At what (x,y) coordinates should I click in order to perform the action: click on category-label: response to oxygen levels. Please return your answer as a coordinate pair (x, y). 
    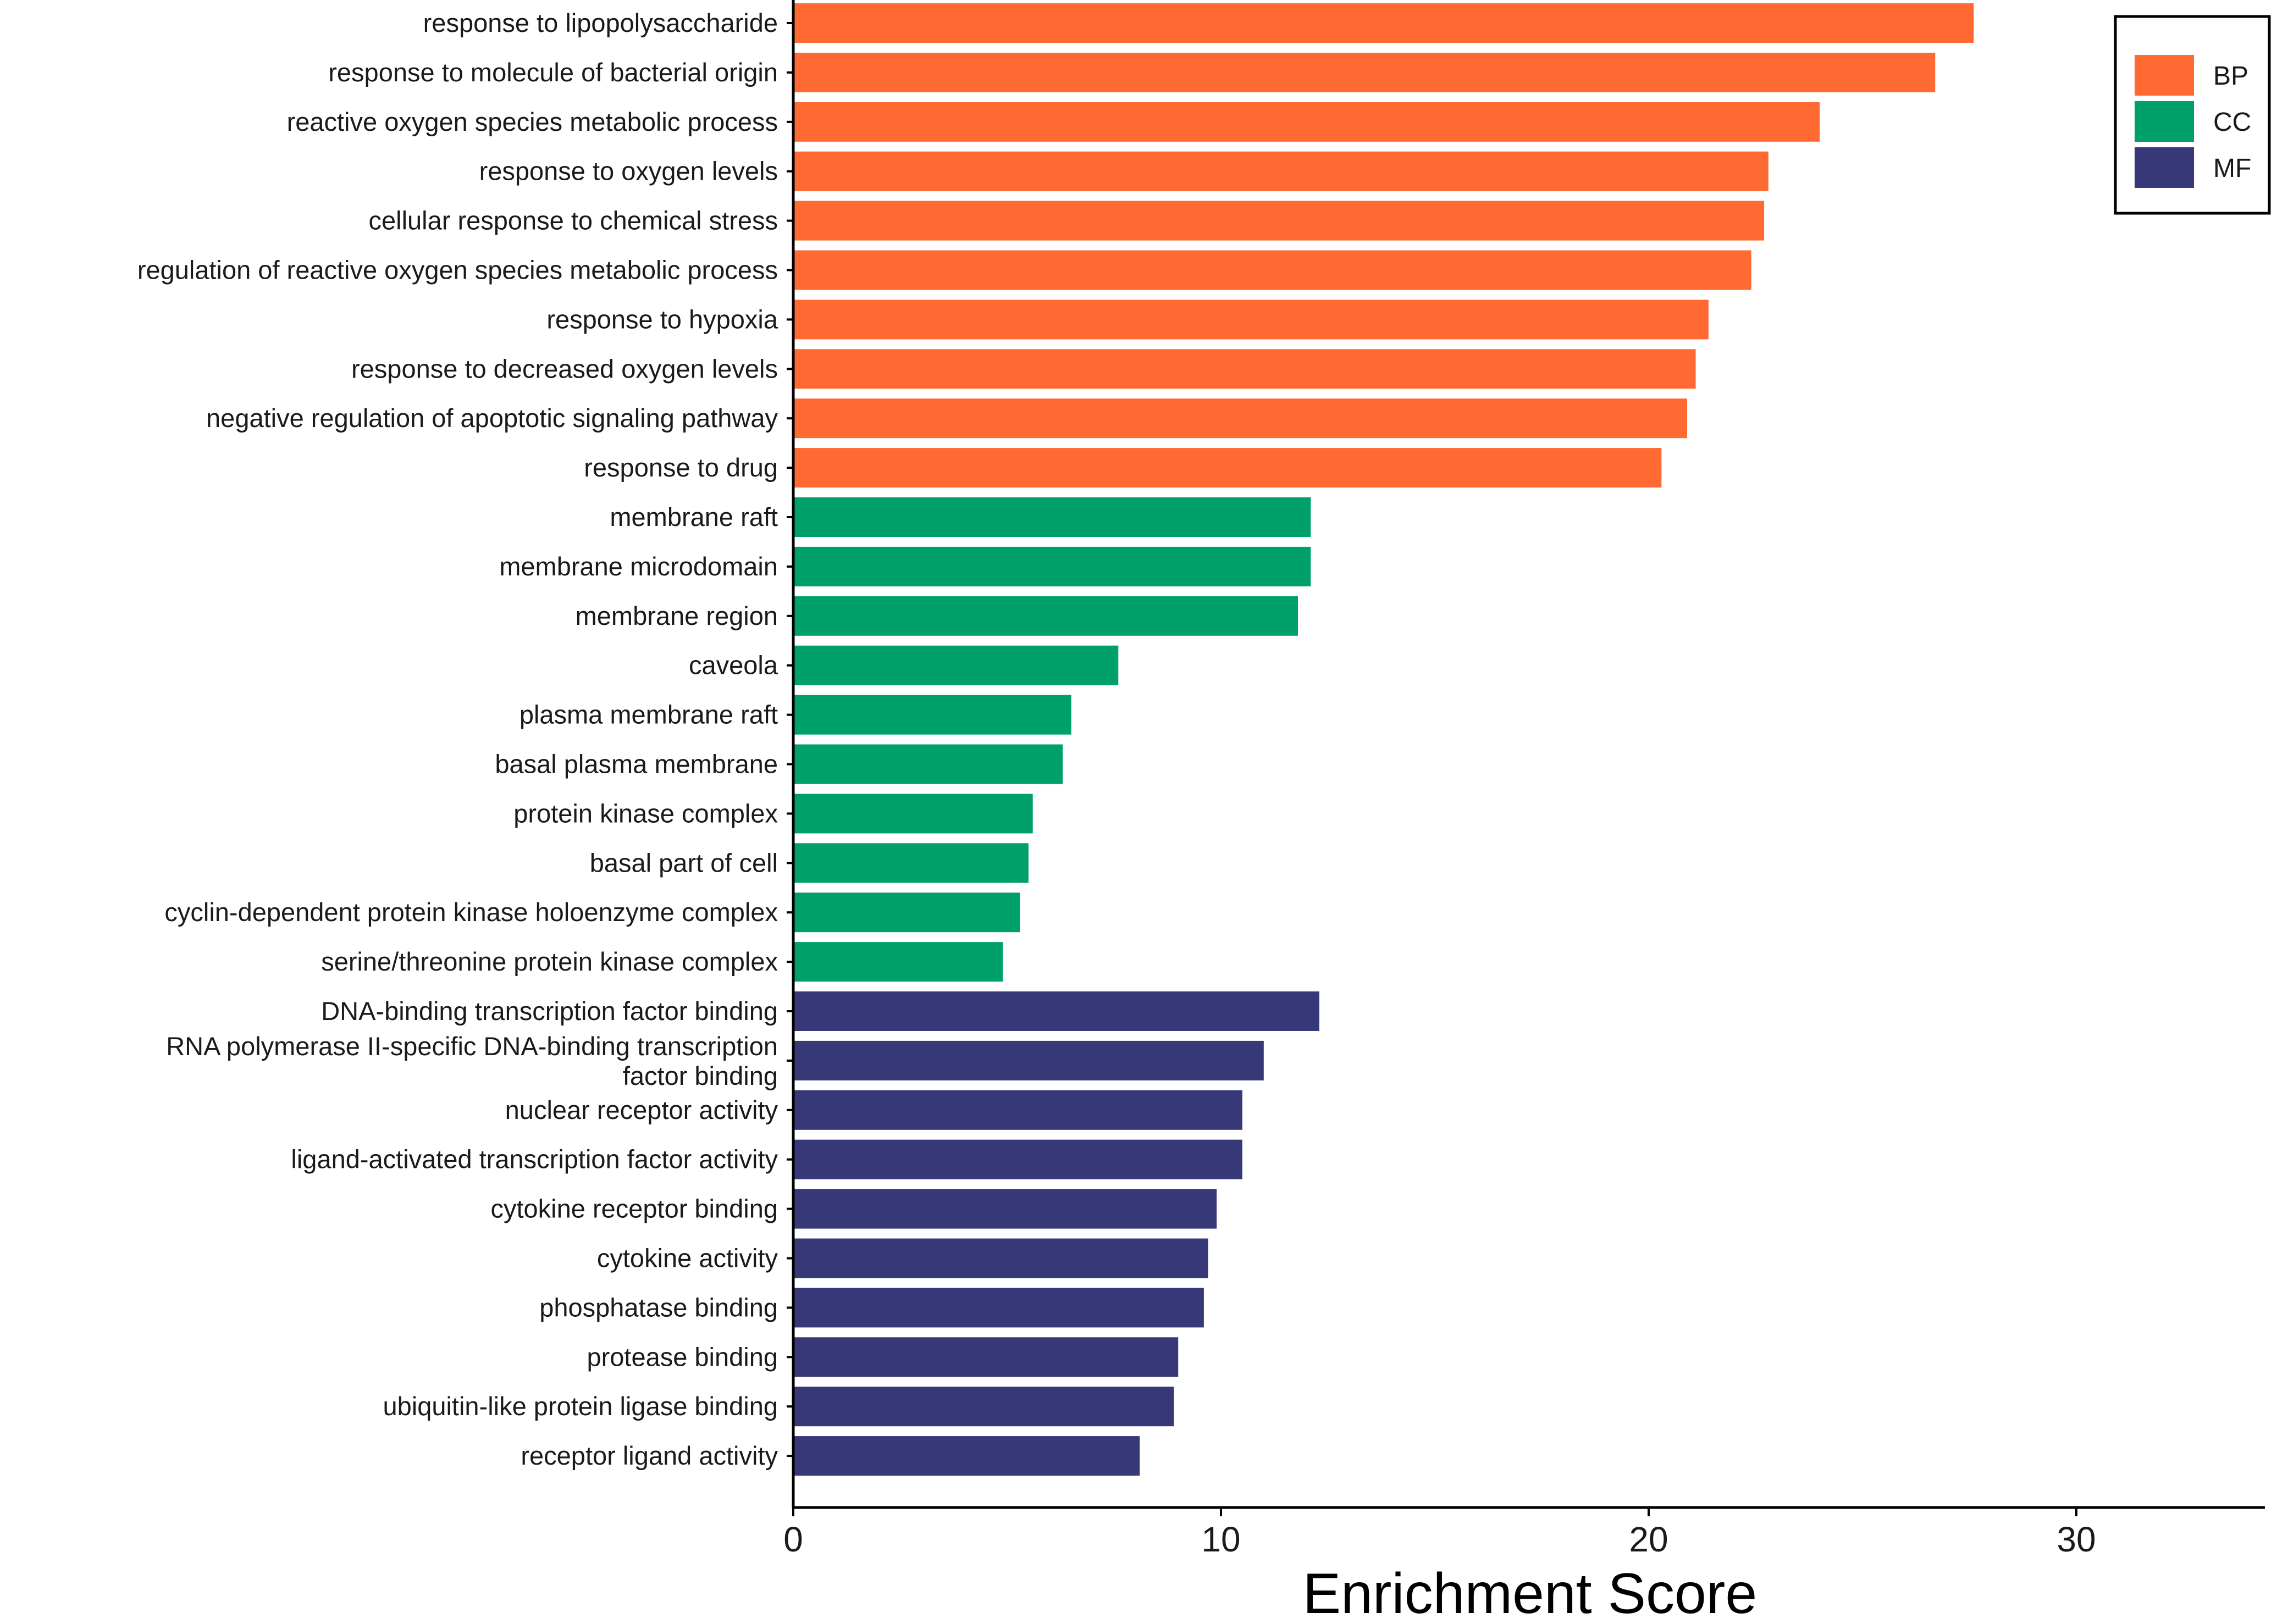
    Looking at the image, I should click on (628, 171).